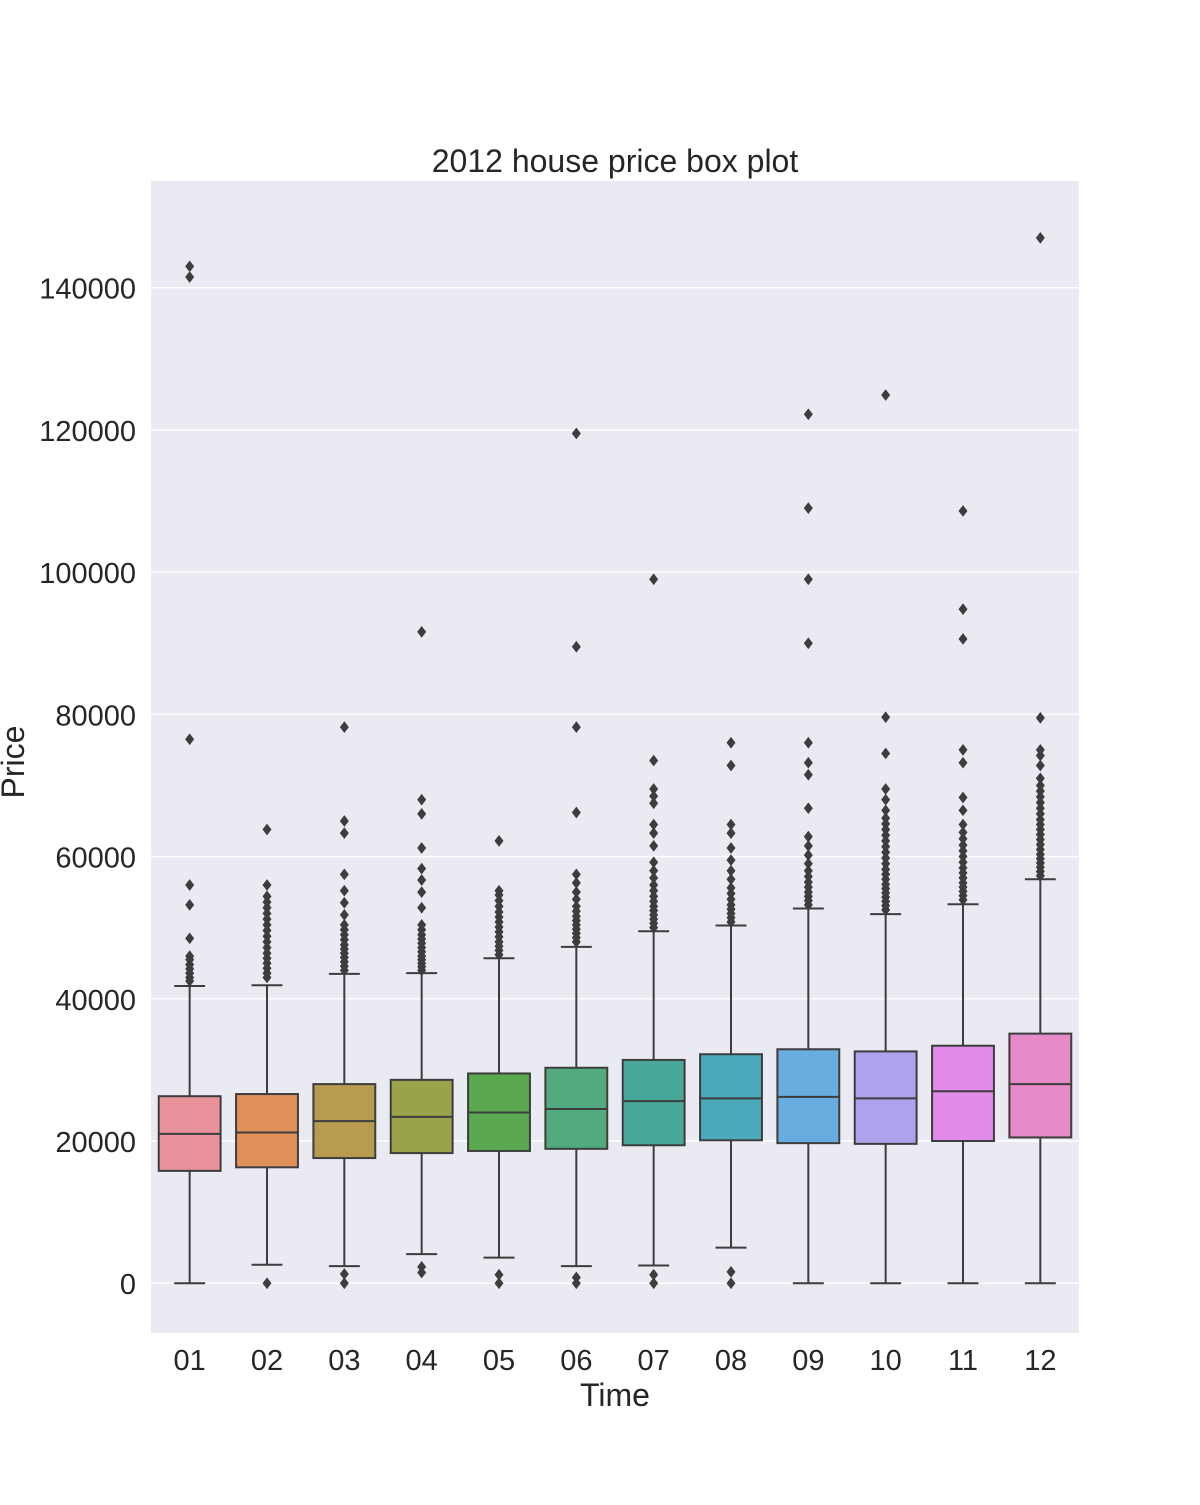 The height and width of the screenshot is (1505, 1200). What do you see at coordinates (95, 1001) in the screenshot?
I see `y-tick-label: 40000` at bounding box center [95, 1001].